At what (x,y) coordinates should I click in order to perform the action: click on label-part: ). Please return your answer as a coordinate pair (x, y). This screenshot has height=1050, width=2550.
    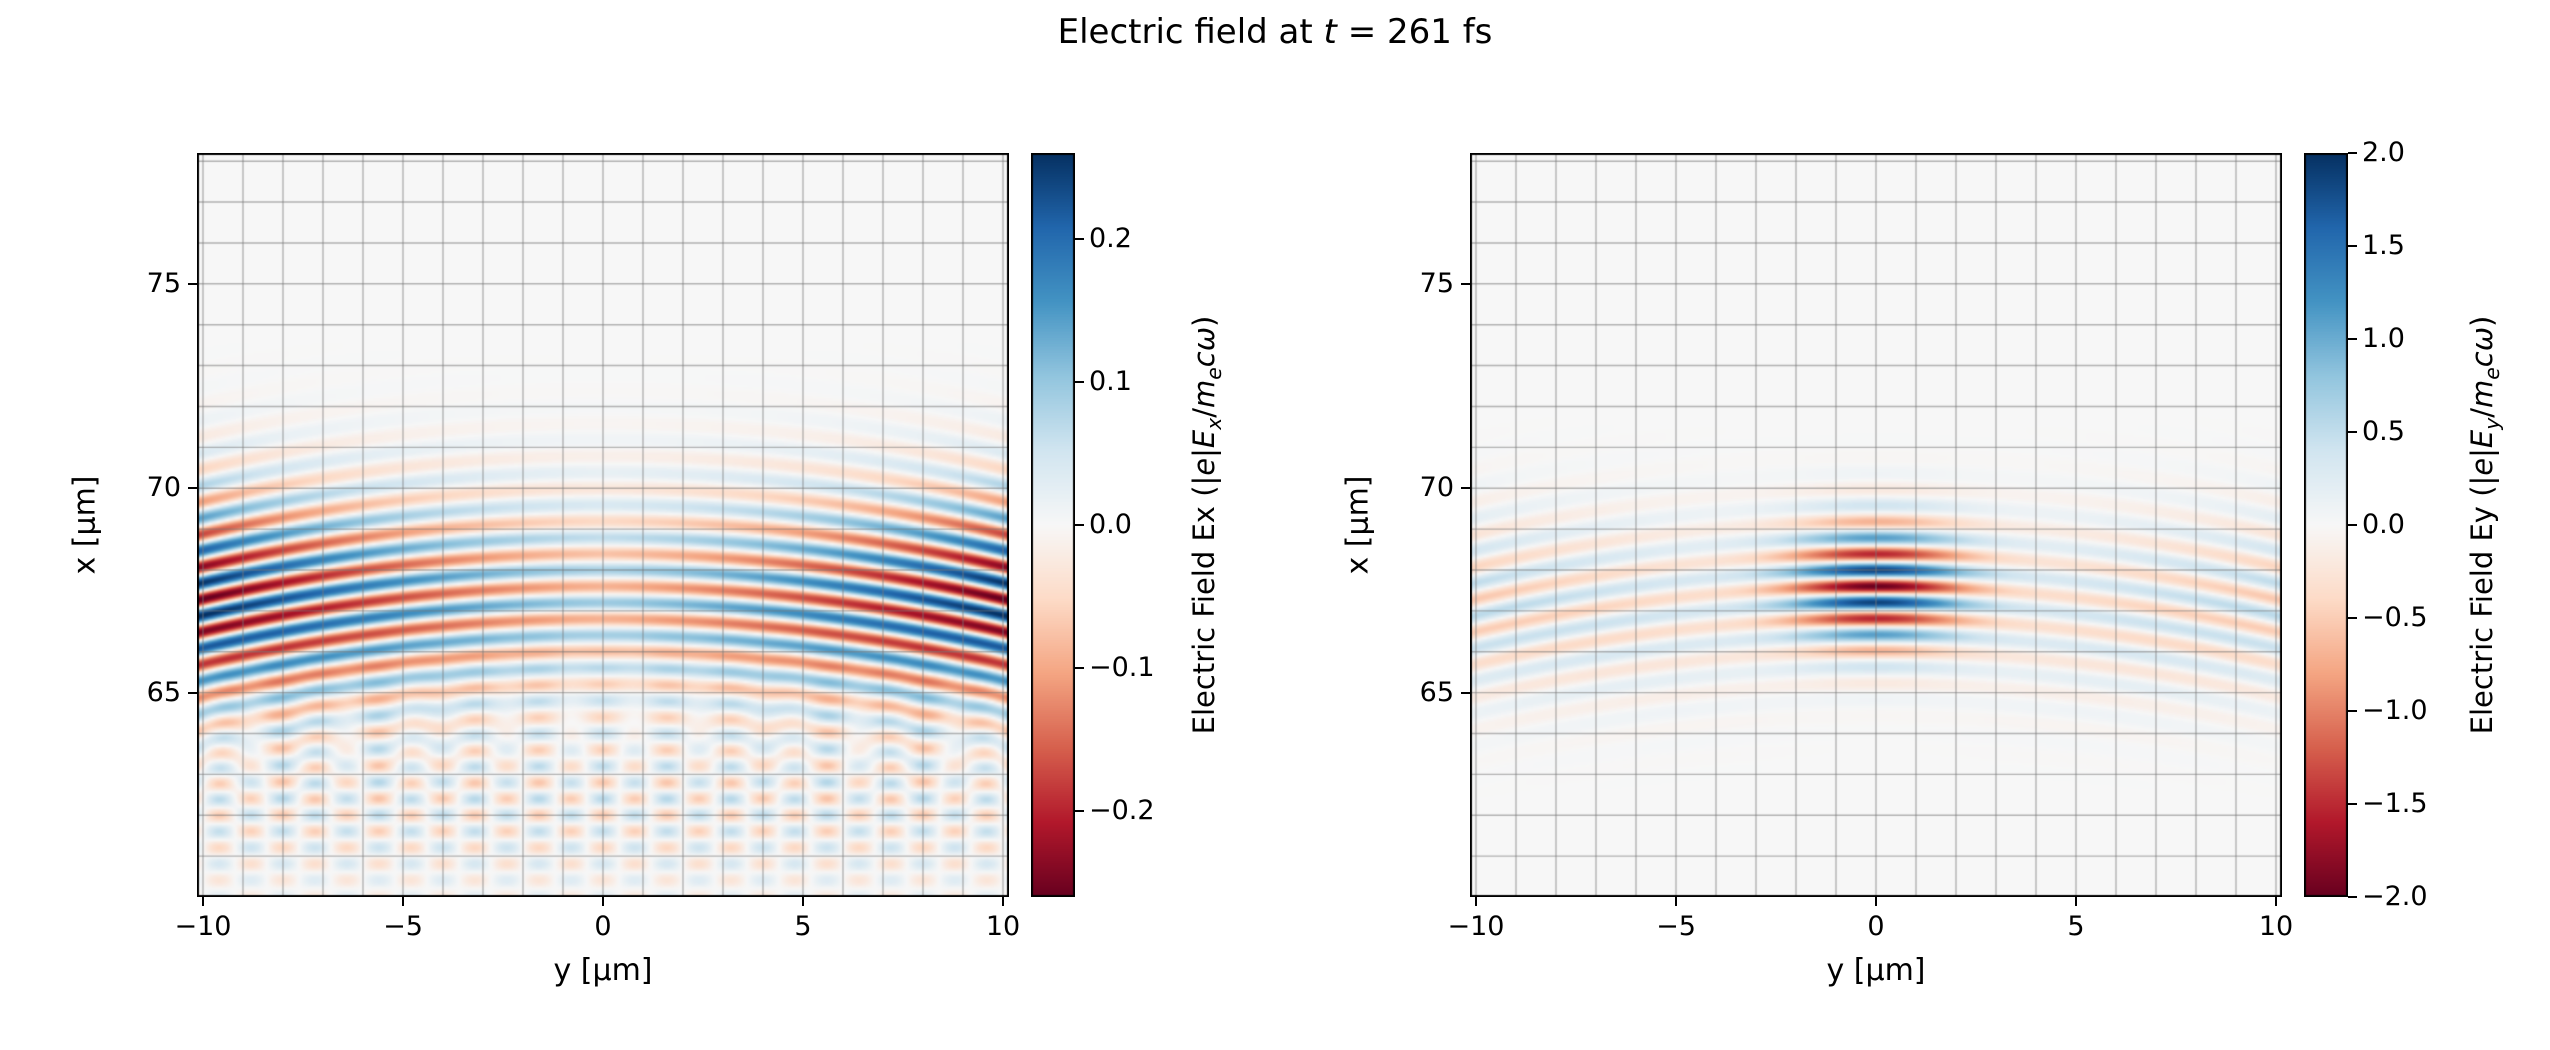
    Looking at the image, I should click on (1204, 321).